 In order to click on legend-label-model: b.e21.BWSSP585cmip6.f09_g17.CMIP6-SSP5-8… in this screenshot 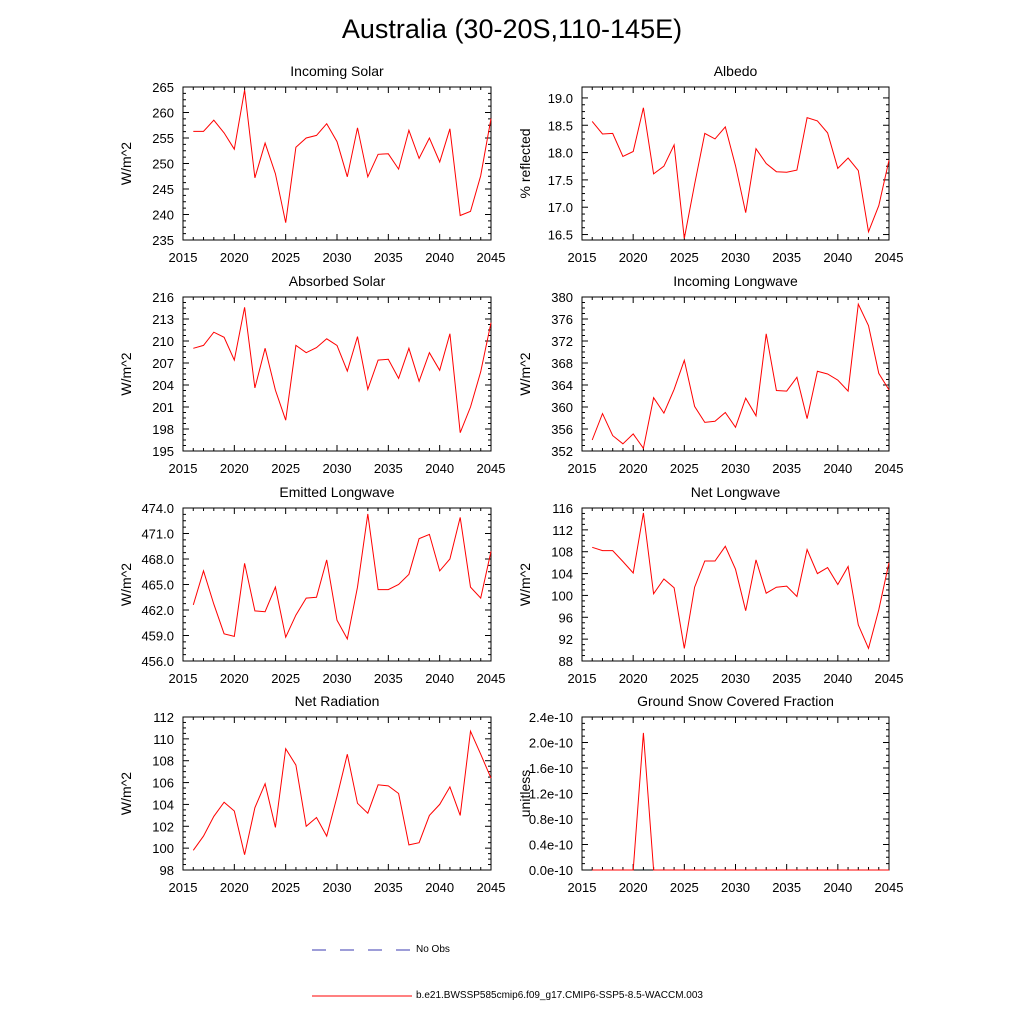, I will do `click(559, 995)`.